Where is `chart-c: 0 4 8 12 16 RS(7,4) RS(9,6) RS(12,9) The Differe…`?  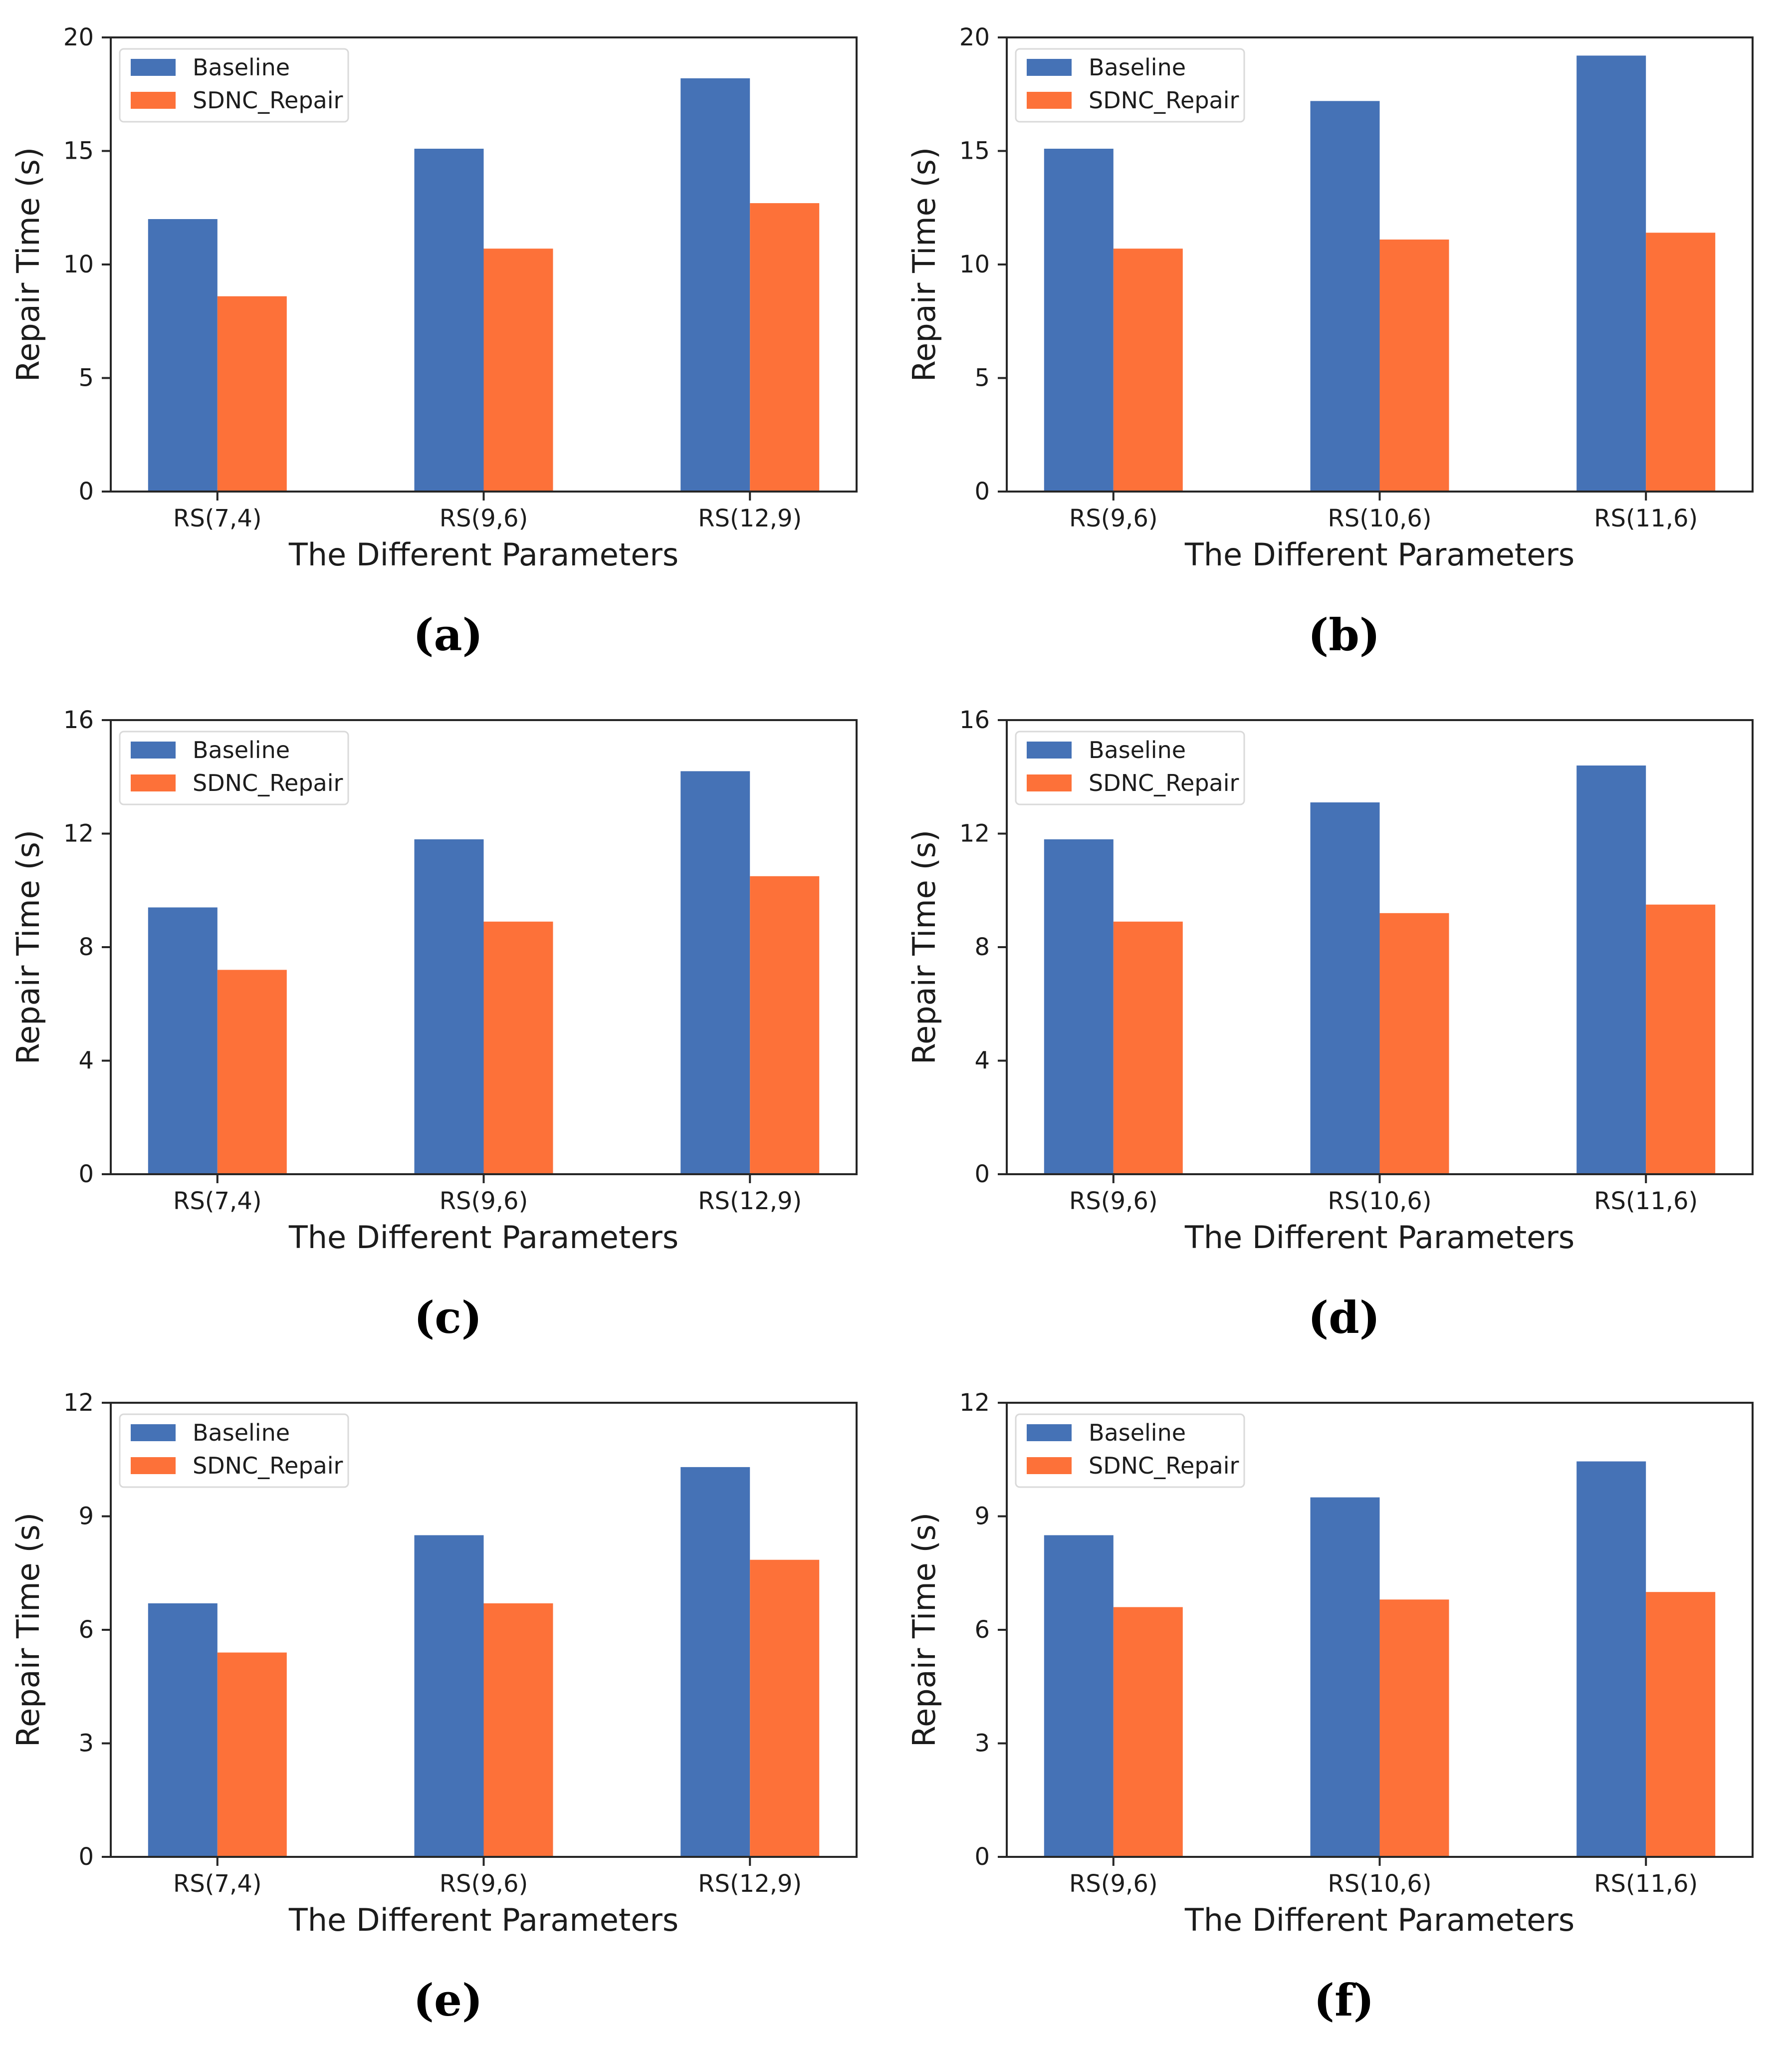 chart-c: 0 4 8 12 16 RS(7,4) RS(9,6) RS(12,9) The Differe… is located at coordinates (434, 981).